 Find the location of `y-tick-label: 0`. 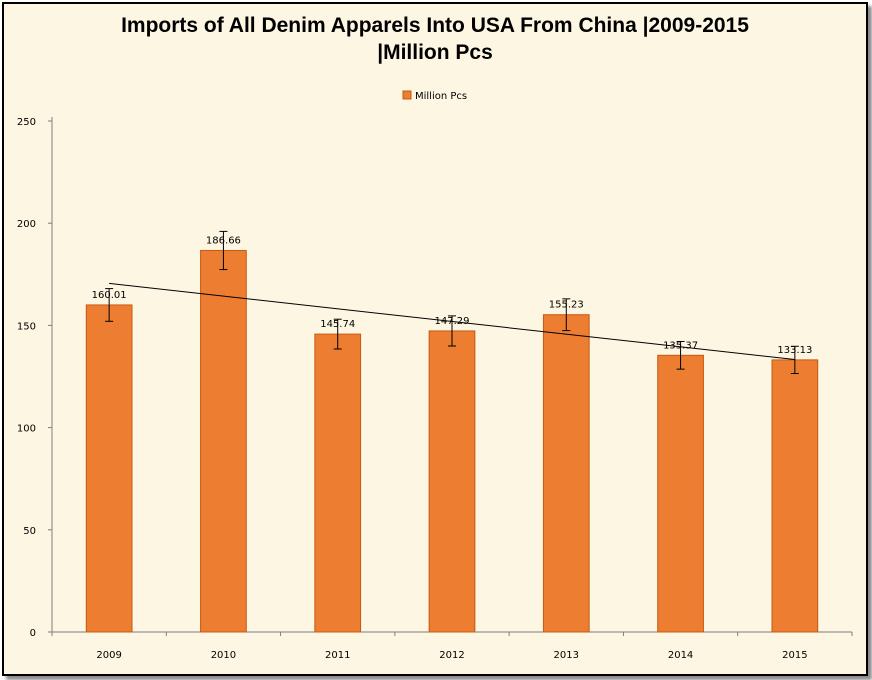

y-tick-label: 0 is located at coordinates (33, 633).